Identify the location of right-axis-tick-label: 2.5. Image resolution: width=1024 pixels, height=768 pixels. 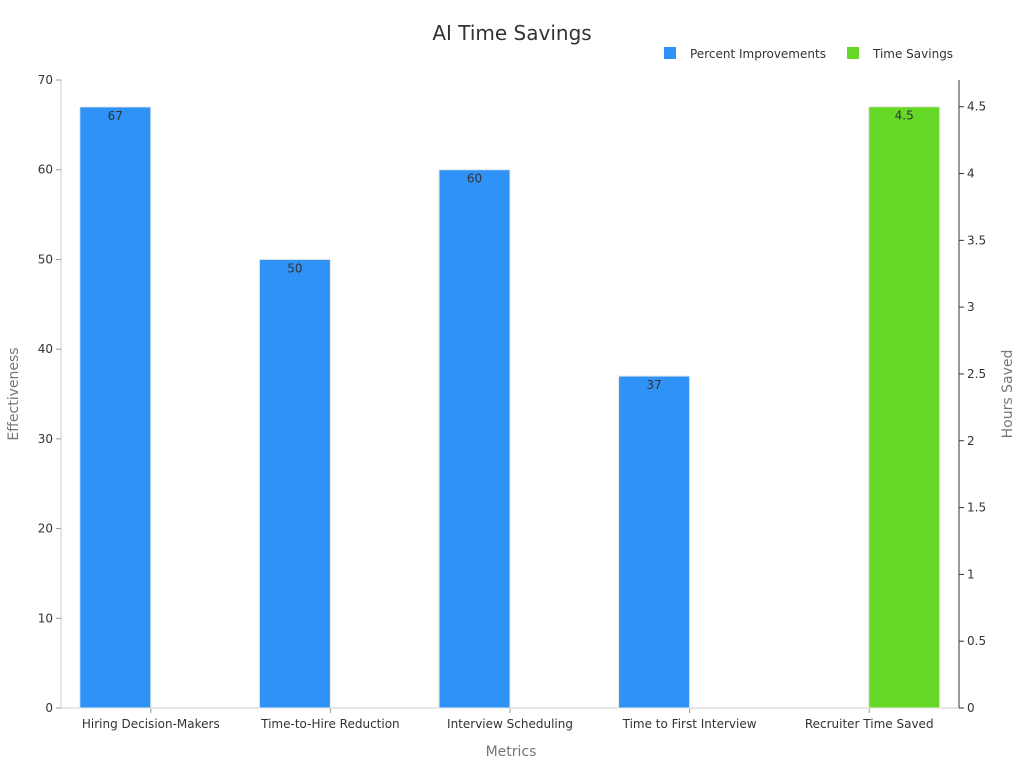
(976, 374).